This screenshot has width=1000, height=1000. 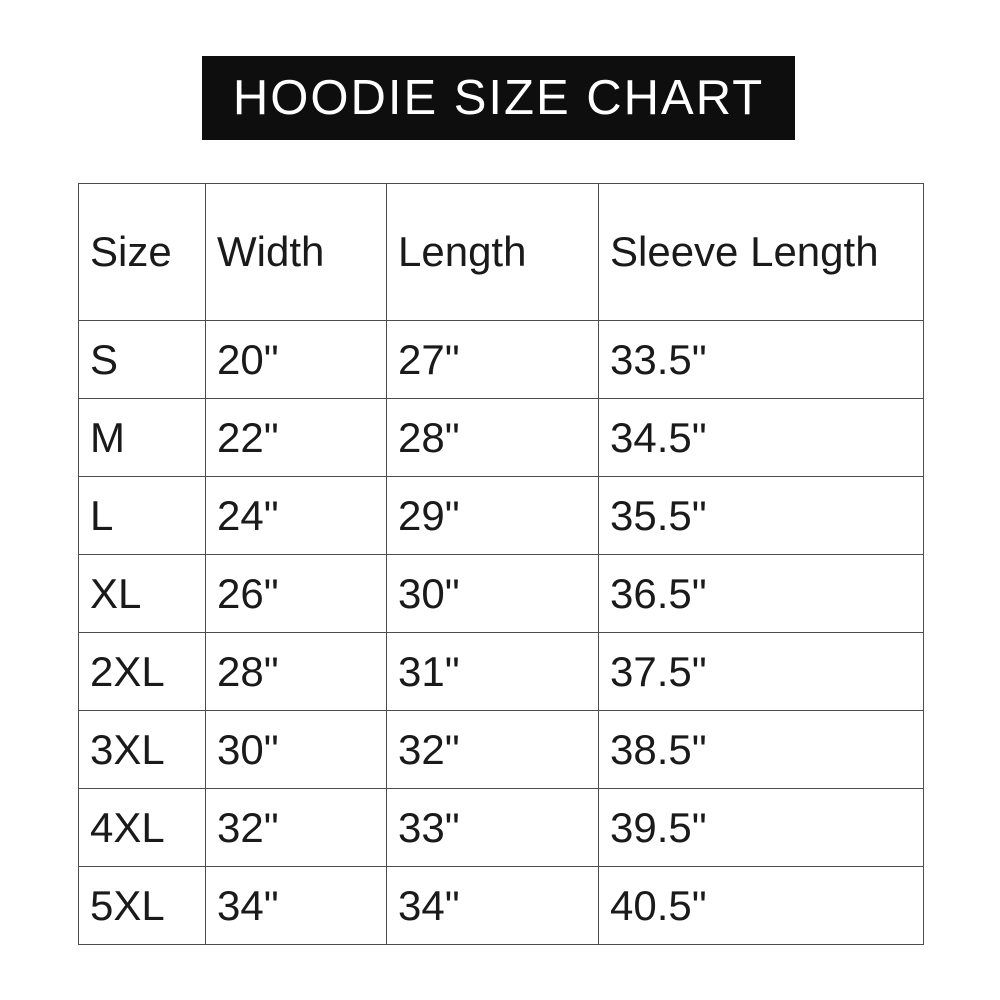 I want to click on table-row-l: L 24" 29" 35.5", so click(x=501, y=515).